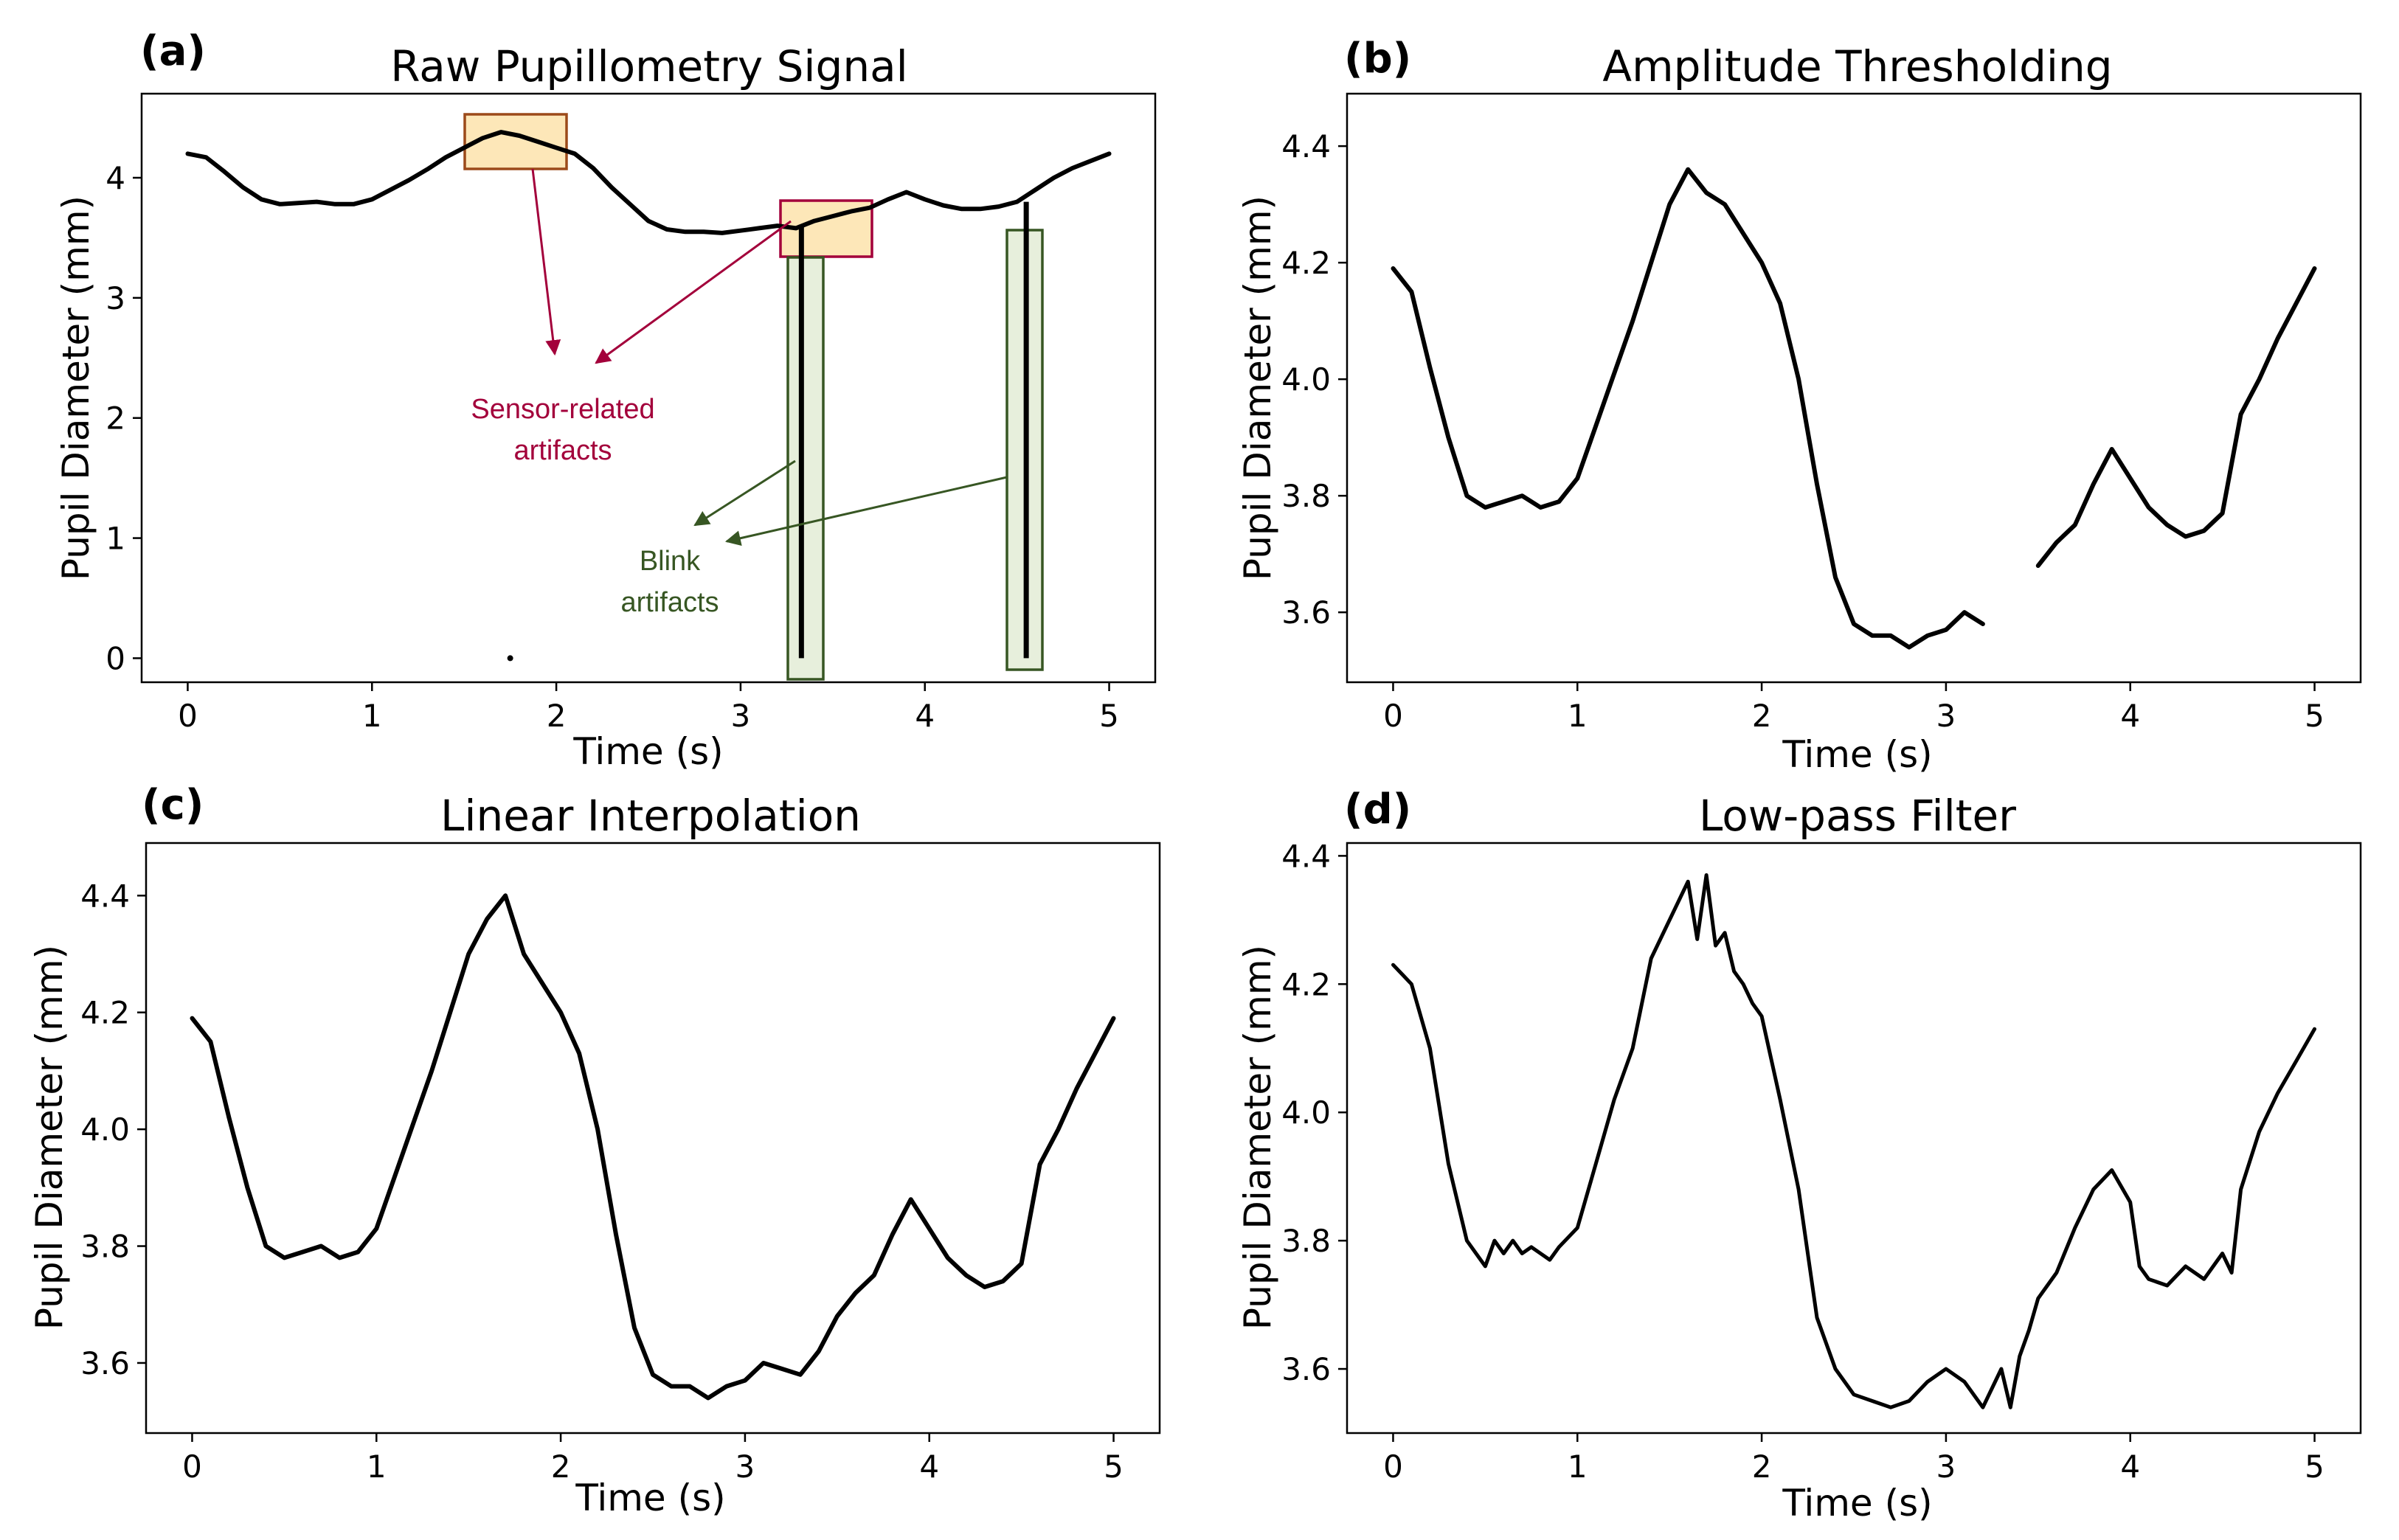 The height and width of the screenshot is (1540, 2399). I want to click on y-tick-label: 4, so click(115, 178).